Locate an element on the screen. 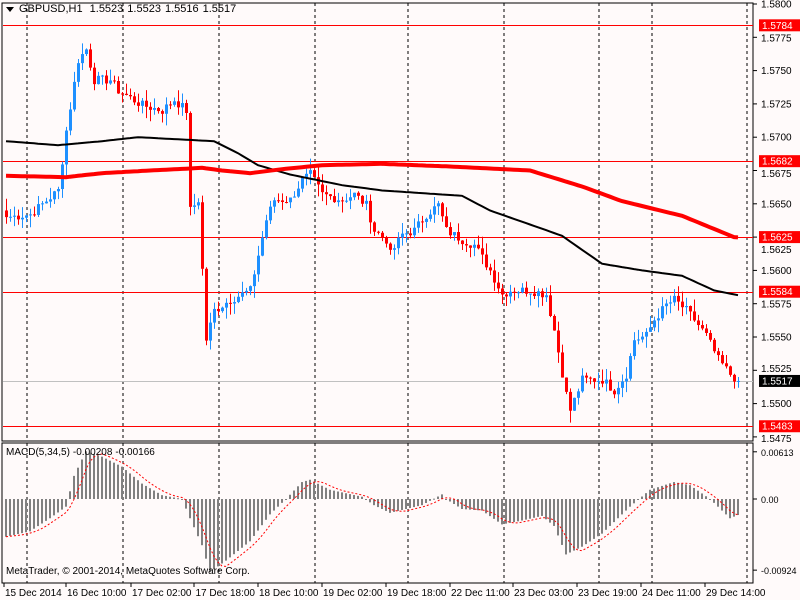 This screenshot has height=600, width=800. y-tick-label: 1.5475 is located at coordinates (776, 439).